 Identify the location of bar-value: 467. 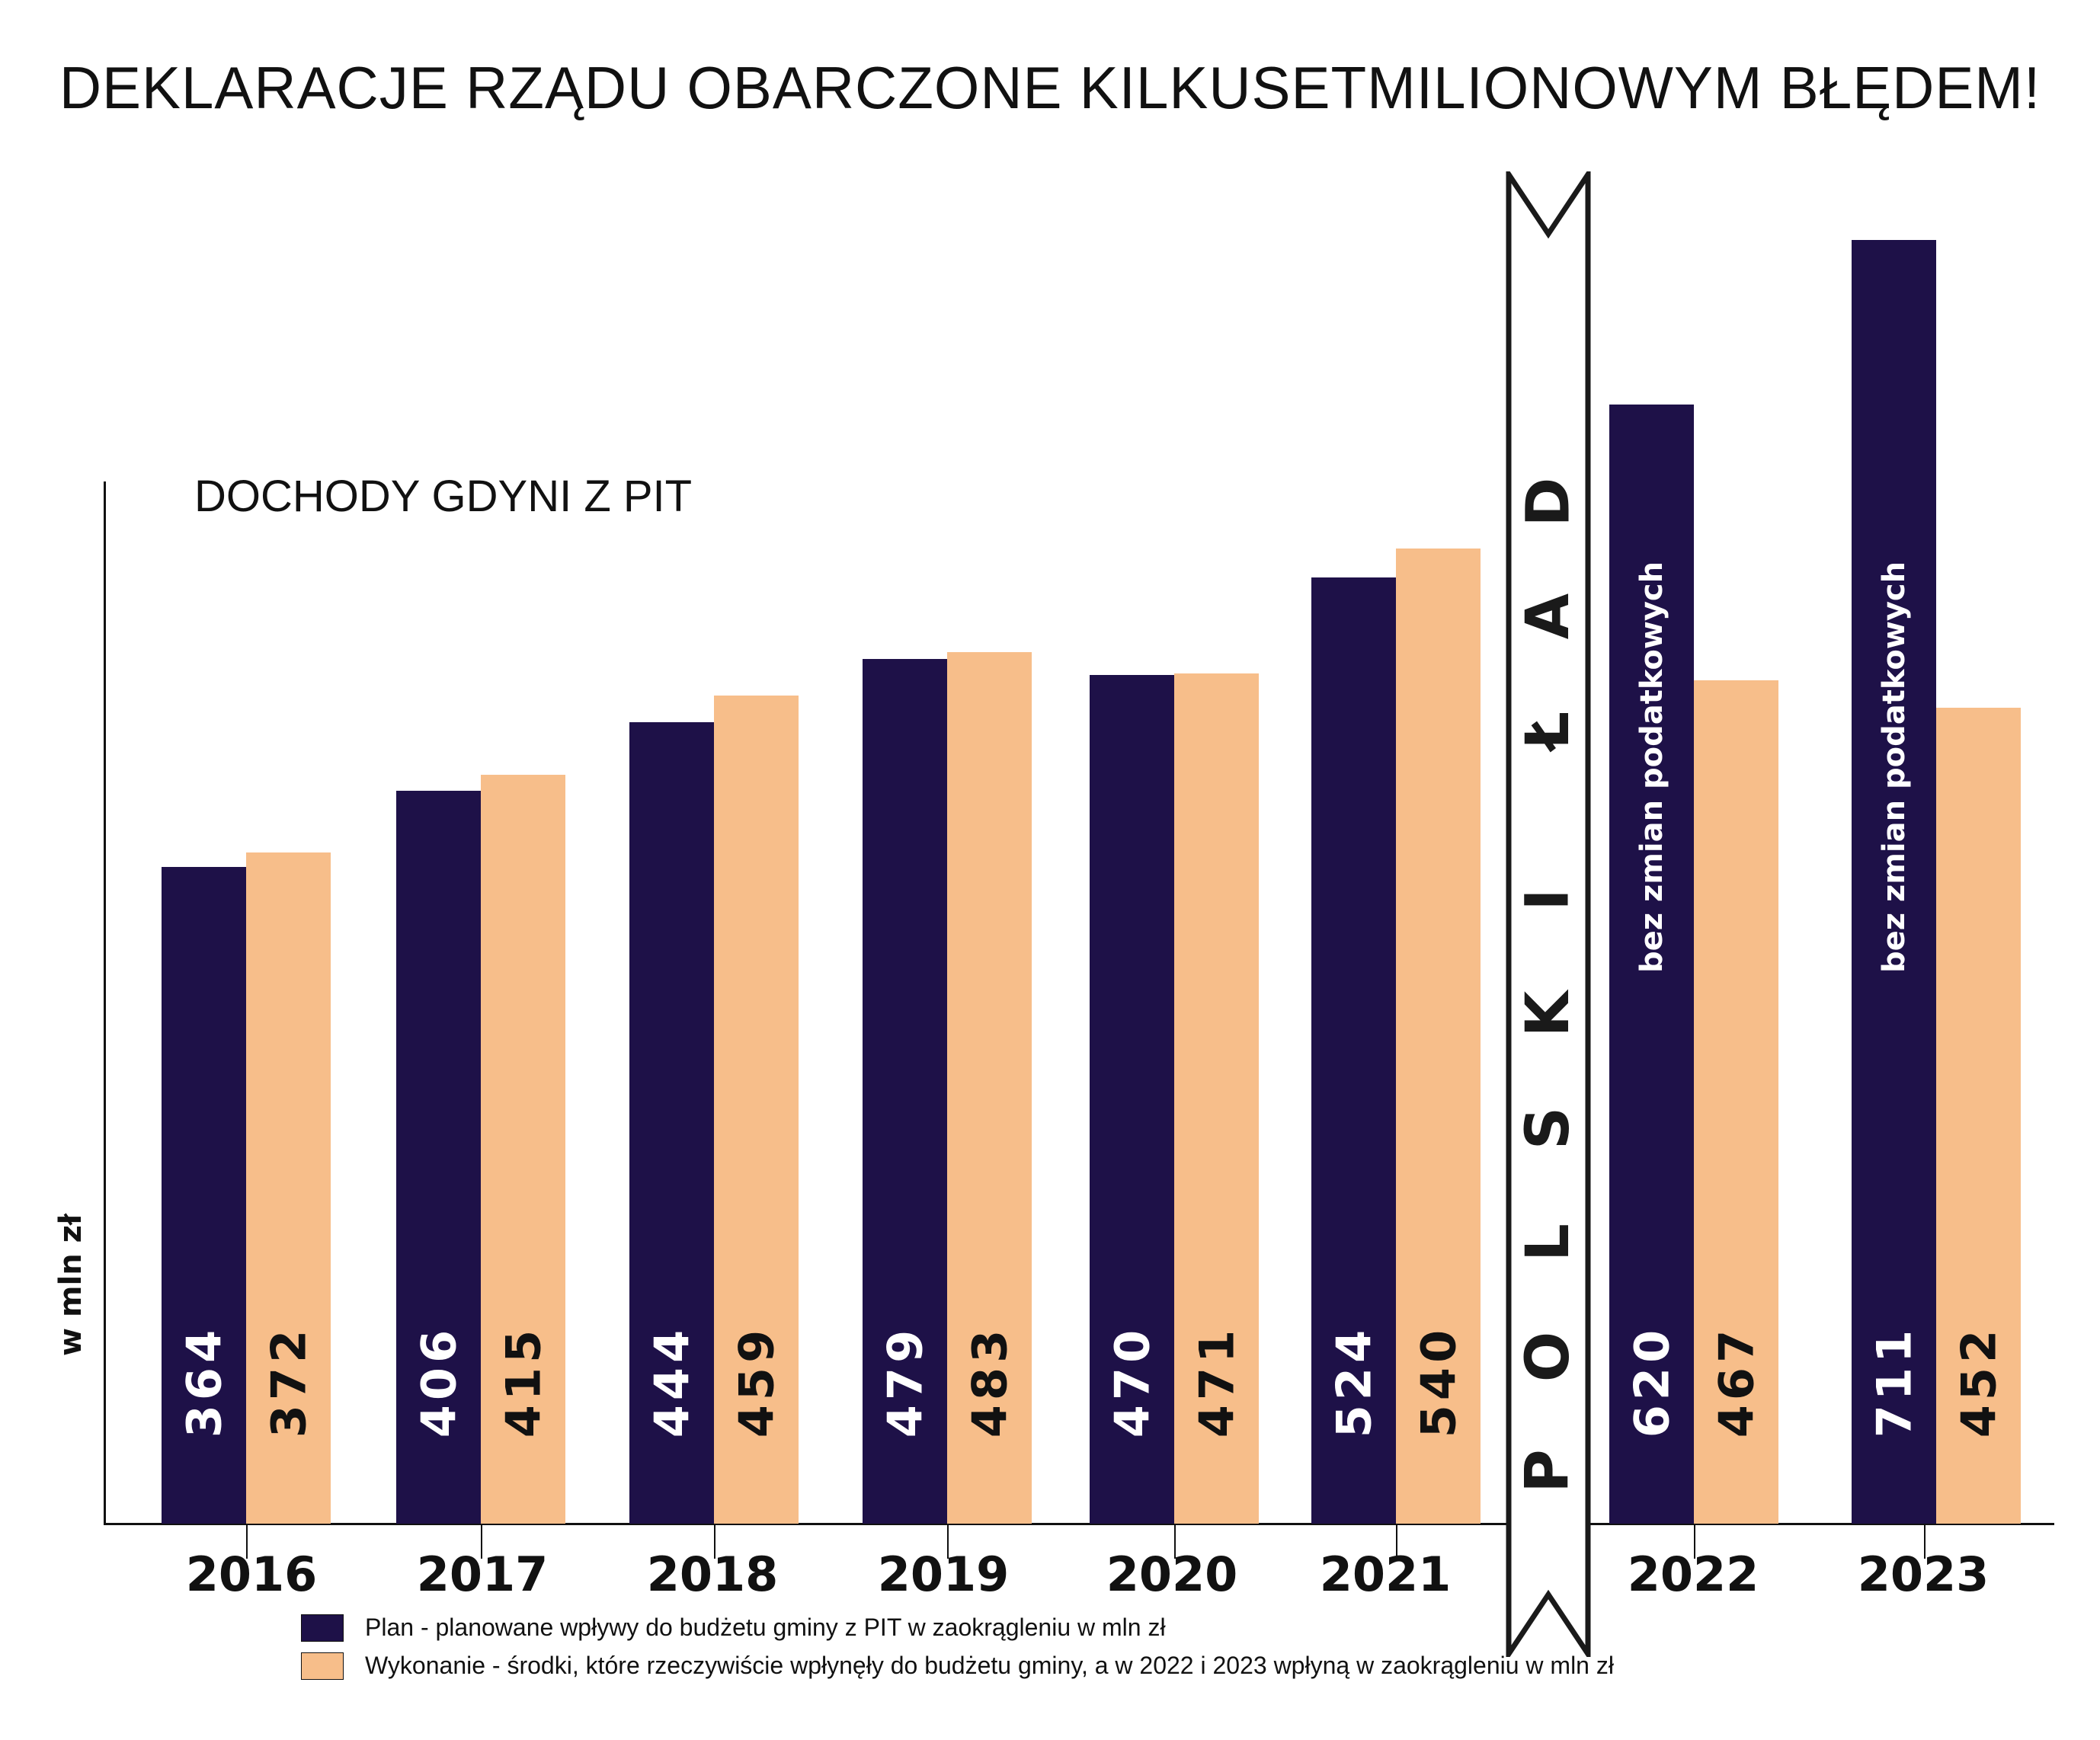
(1736, 1382).